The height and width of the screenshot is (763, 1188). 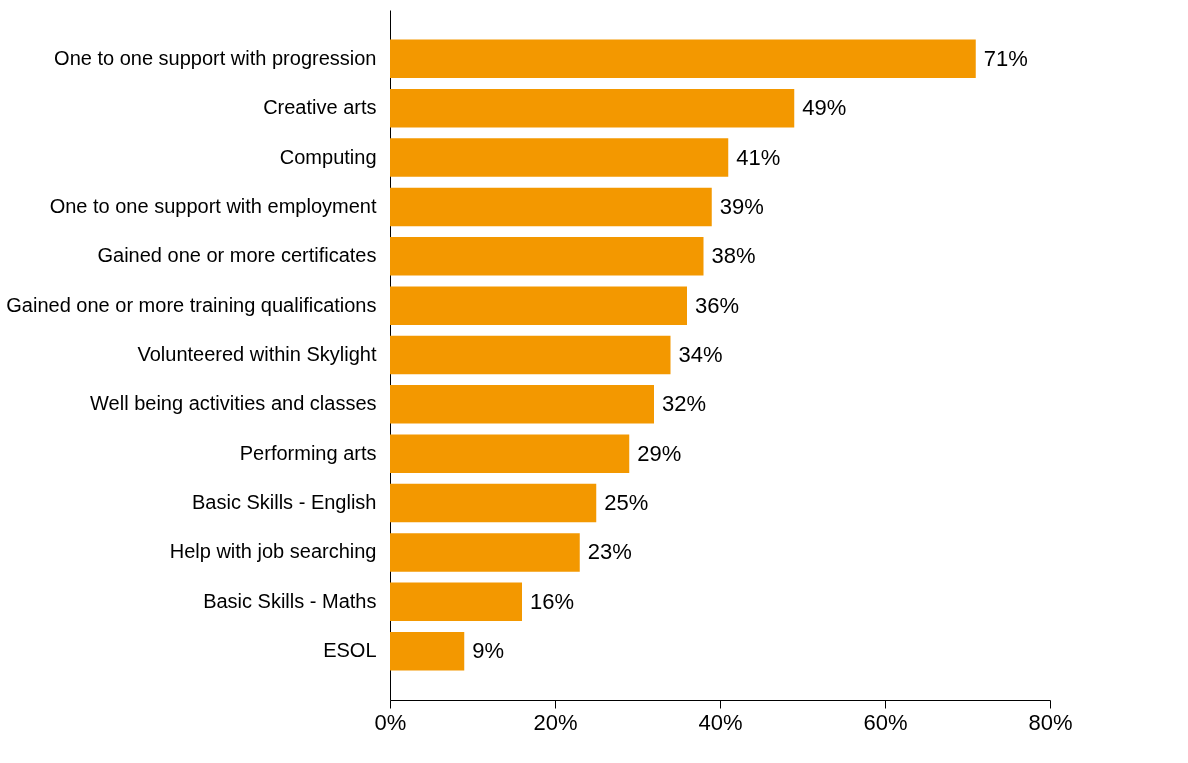 What do you see at coordinates (328, 156) in the screenshot?
I see `y-tick-label: Computing` at bounding box center [328, 156].